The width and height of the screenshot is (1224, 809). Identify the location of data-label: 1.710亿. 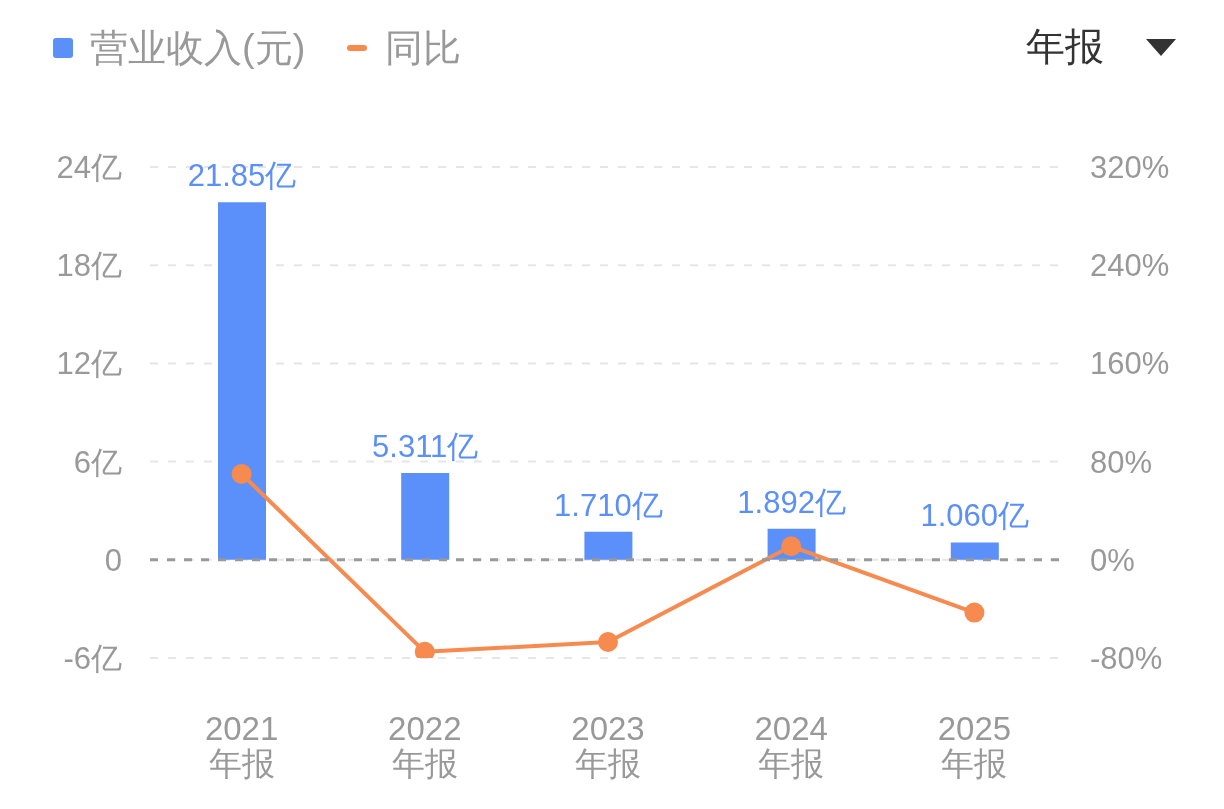
(608, 505).